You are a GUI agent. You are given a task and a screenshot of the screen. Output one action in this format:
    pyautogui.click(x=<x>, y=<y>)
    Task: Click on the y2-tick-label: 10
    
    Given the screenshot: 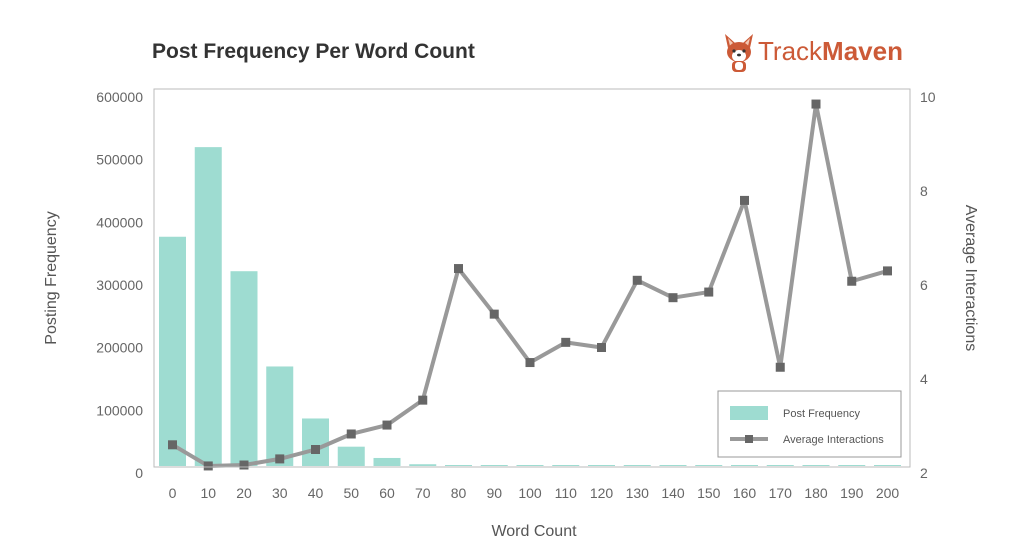 What is the action you would take?
    pyautogui.click(x=928, y=97)
    